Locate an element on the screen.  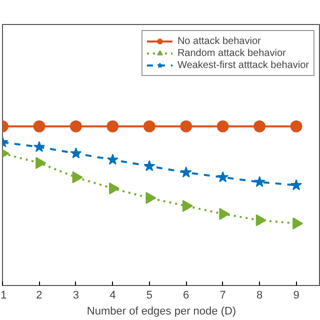
legend-label: No attack behavior is located at coordinates (219, 41).